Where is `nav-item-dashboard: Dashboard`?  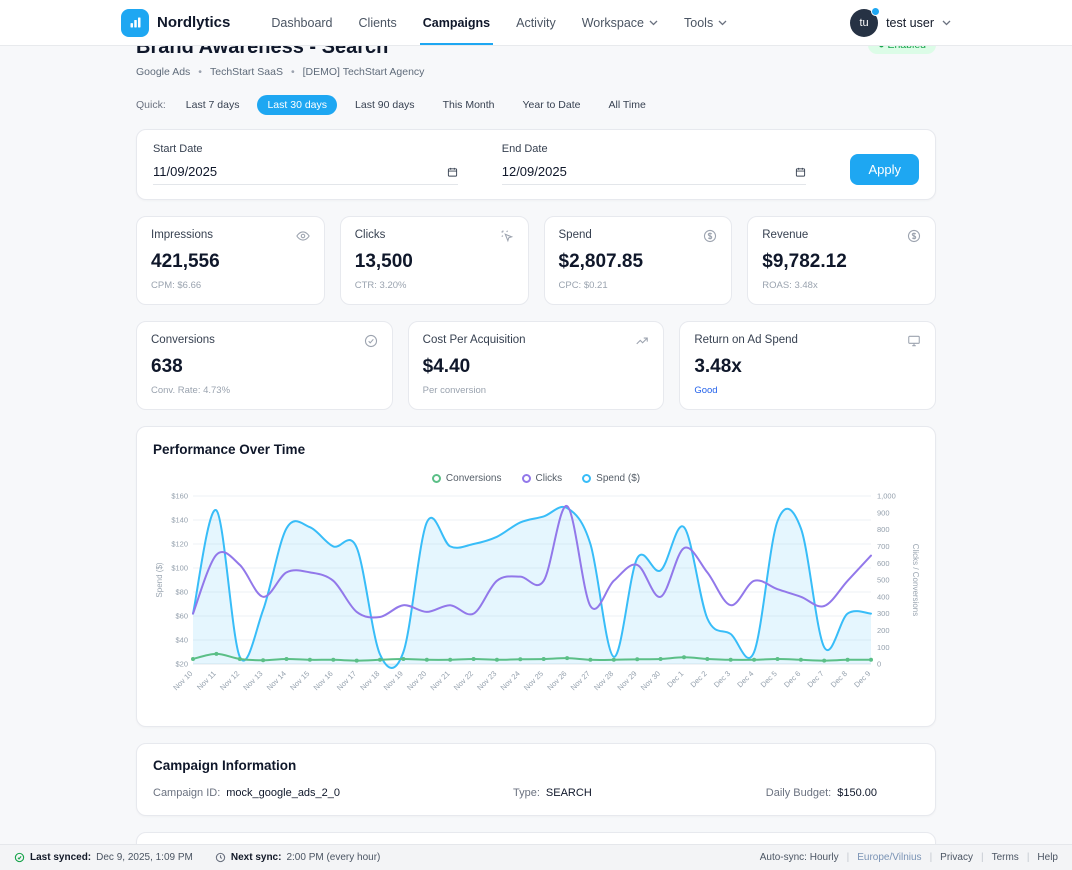 nav-item-dashboard: Dashboard is located at coordinates (301, 22).